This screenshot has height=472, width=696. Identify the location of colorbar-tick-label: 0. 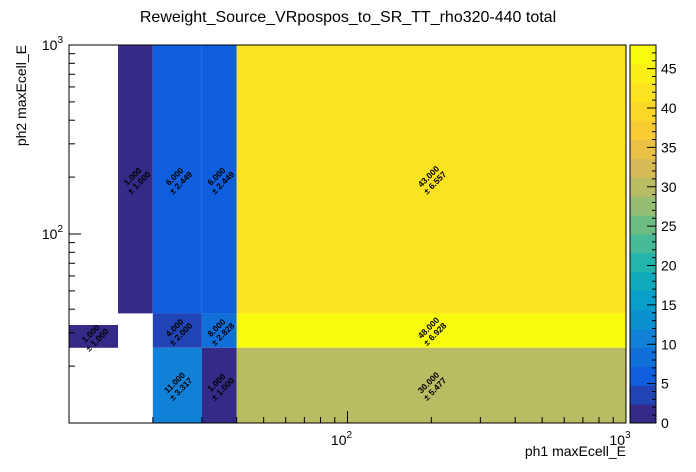
(665, 423).